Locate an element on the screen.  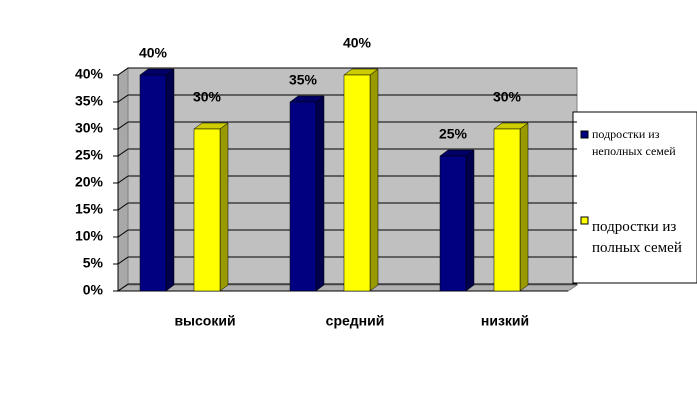
y-tick-label: 15% is located at coordinates (89, 209).